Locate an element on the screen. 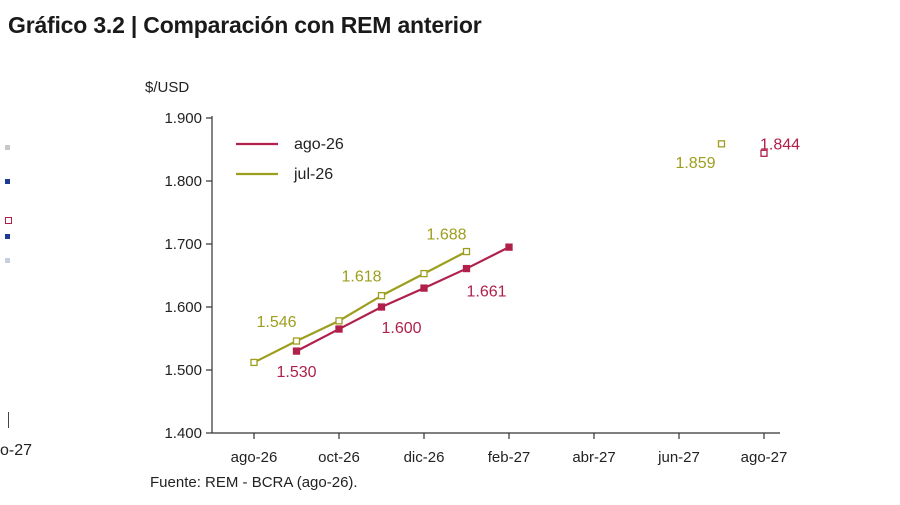  left-panel-axis is located at coordinates (8, 420).